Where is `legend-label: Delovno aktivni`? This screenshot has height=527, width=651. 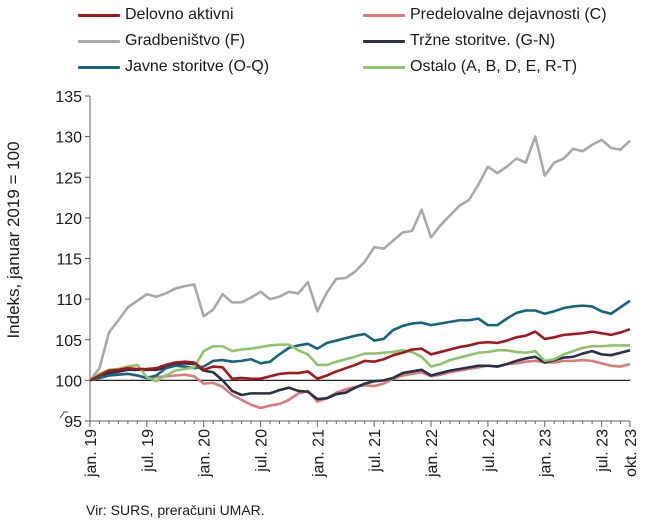 legend-label: Delovno aktivni is located at coordinates (179, 14).